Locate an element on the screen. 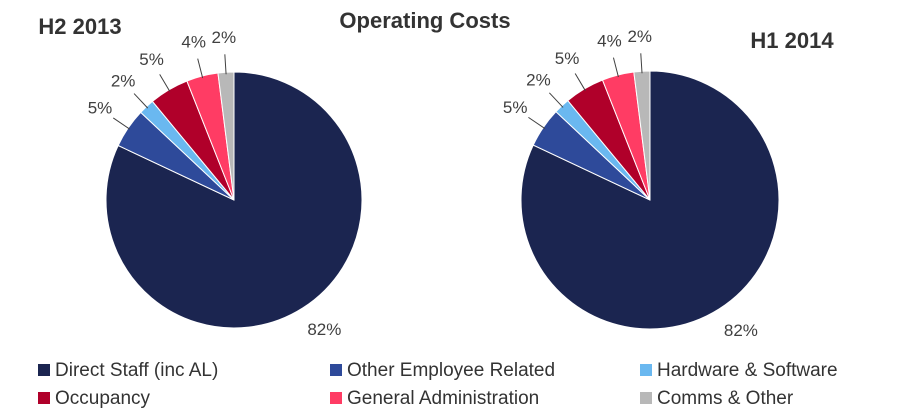  pie-title: H1 2014 is located at coordinates (792, 40).